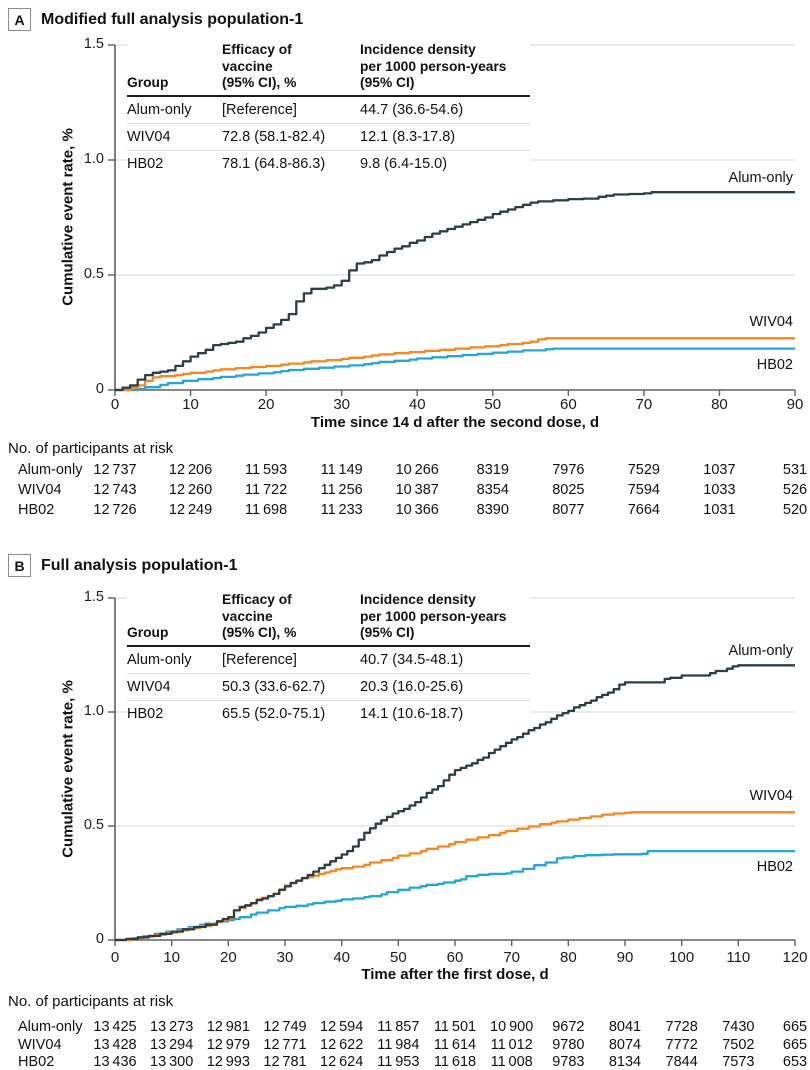  What do you see at coordinates (455, 1045) in the screenshot?
I see `at-risk-value: 11 614` at bounding box center [455, 1045].